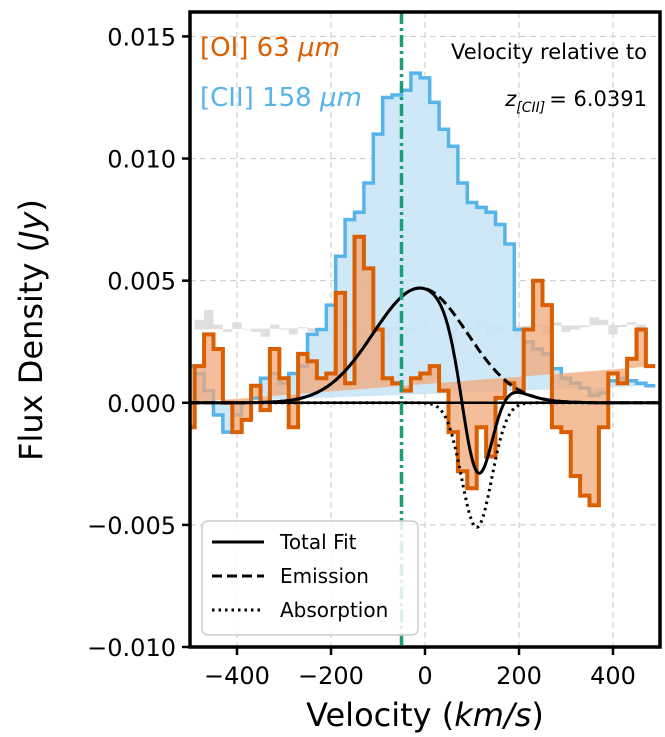  Describe the element at coordinates (519, 676) in the screenshot. I see `x-tick-label: 200` at that location.